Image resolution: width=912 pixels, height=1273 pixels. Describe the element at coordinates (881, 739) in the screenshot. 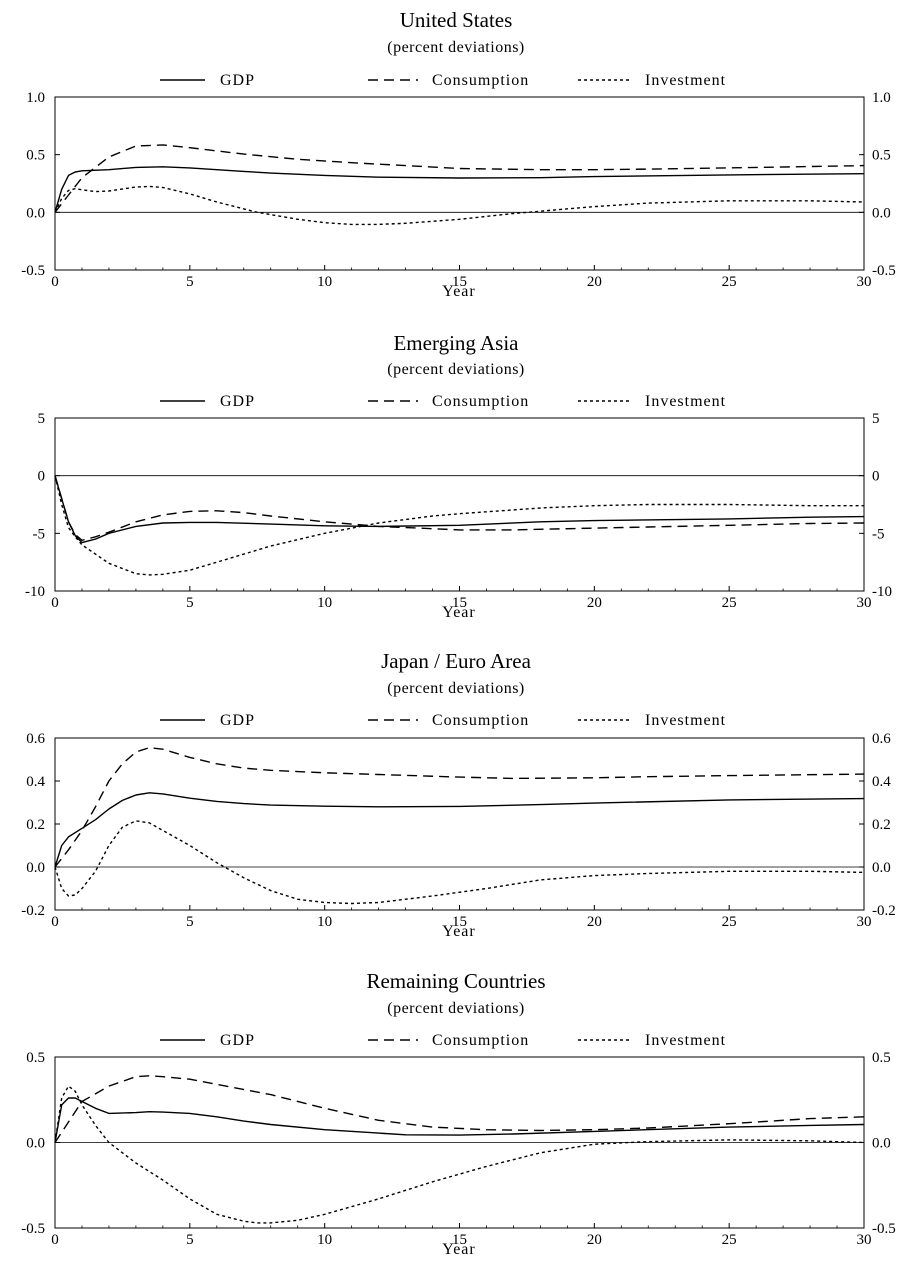

I see `y-tick-label-right: 0.6` at that location.